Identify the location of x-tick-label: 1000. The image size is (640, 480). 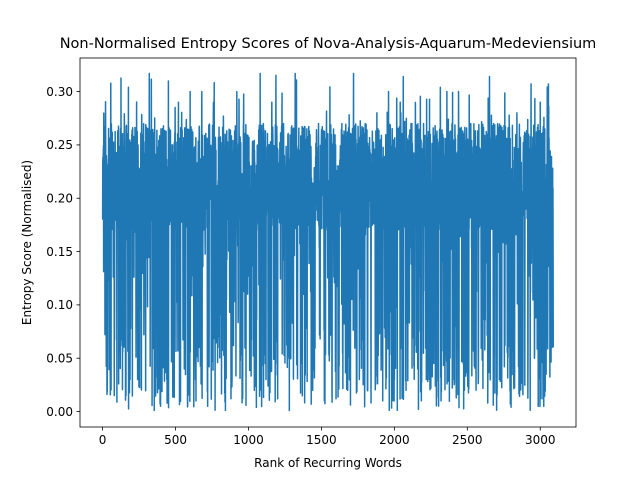
(248, 440).